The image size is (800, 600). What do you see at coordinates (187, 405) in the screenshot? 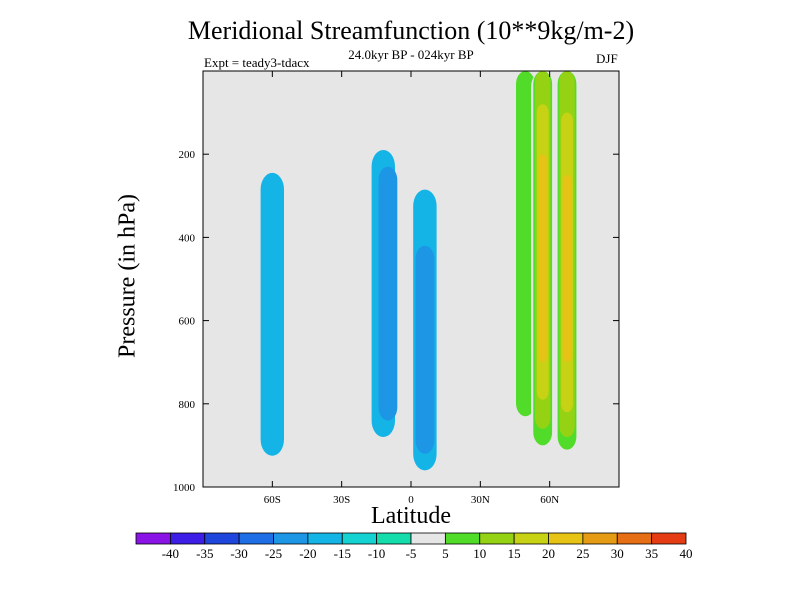
I see `y-tick-label-3: 800` at bounding box center [187, 405].